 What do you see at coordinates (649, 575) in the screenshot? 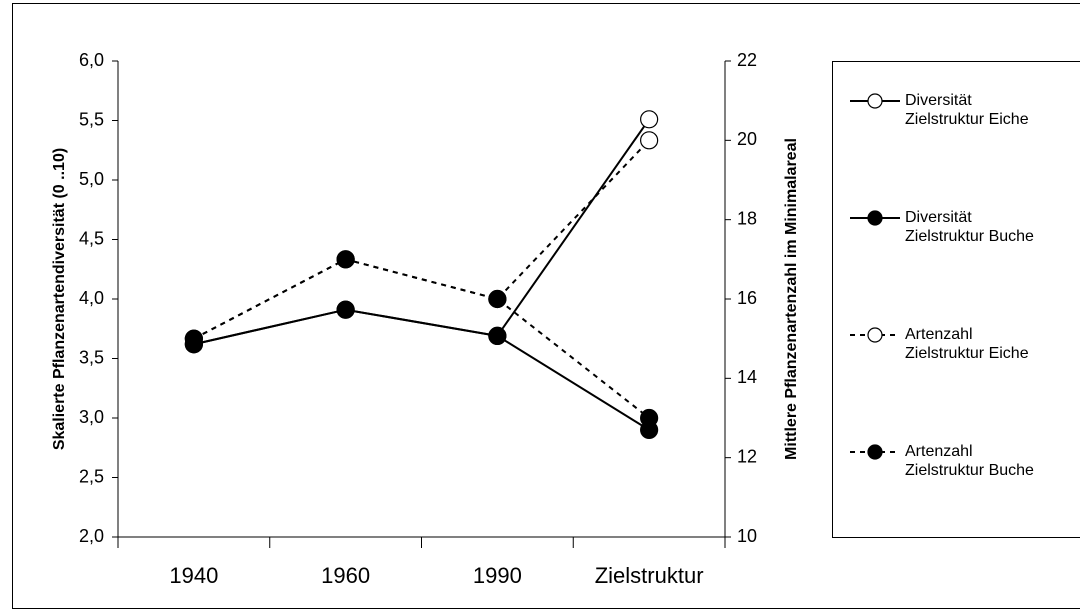
I see `x-tick-label: Zielstruktur` at bounding box center [649, 575].